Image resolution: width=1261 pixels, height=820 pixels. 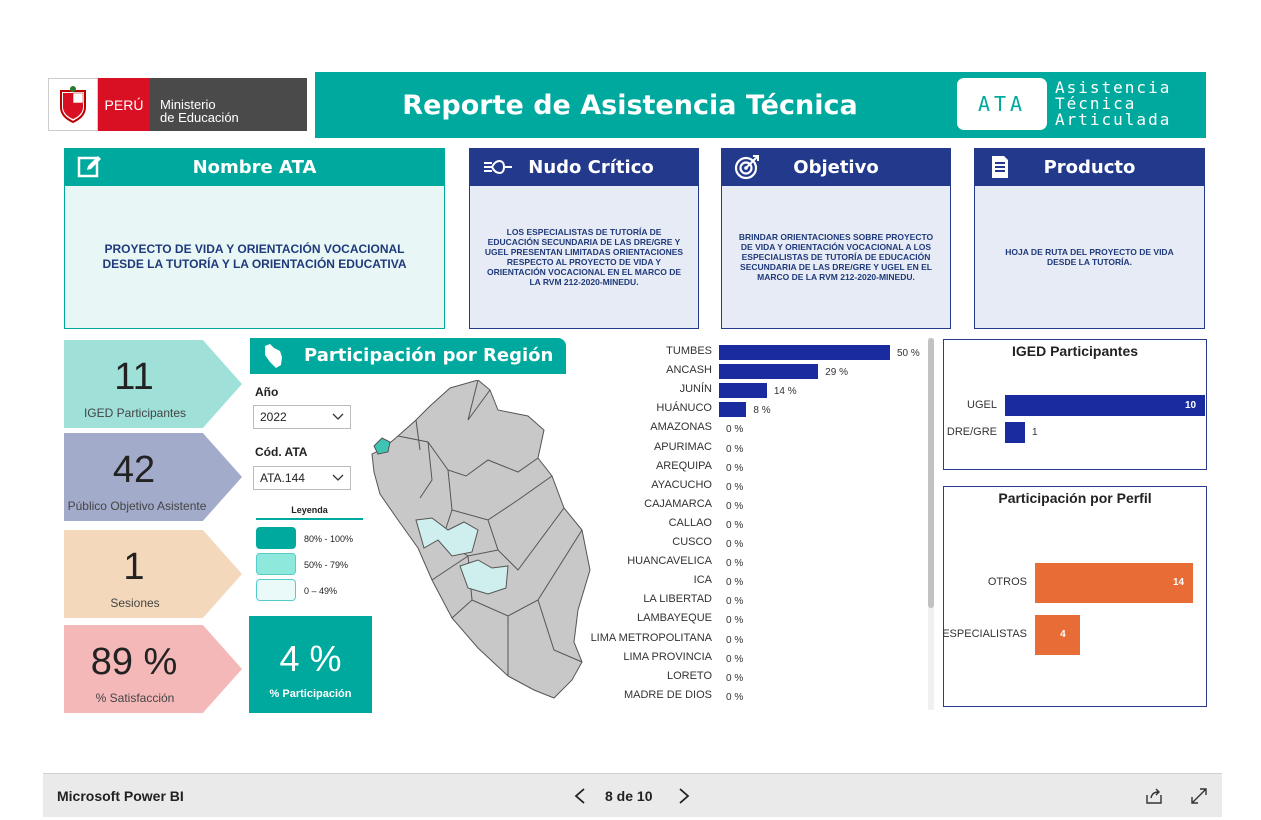 I want to click on bar-category-label: TUMBES, so click(x=689, y=351).